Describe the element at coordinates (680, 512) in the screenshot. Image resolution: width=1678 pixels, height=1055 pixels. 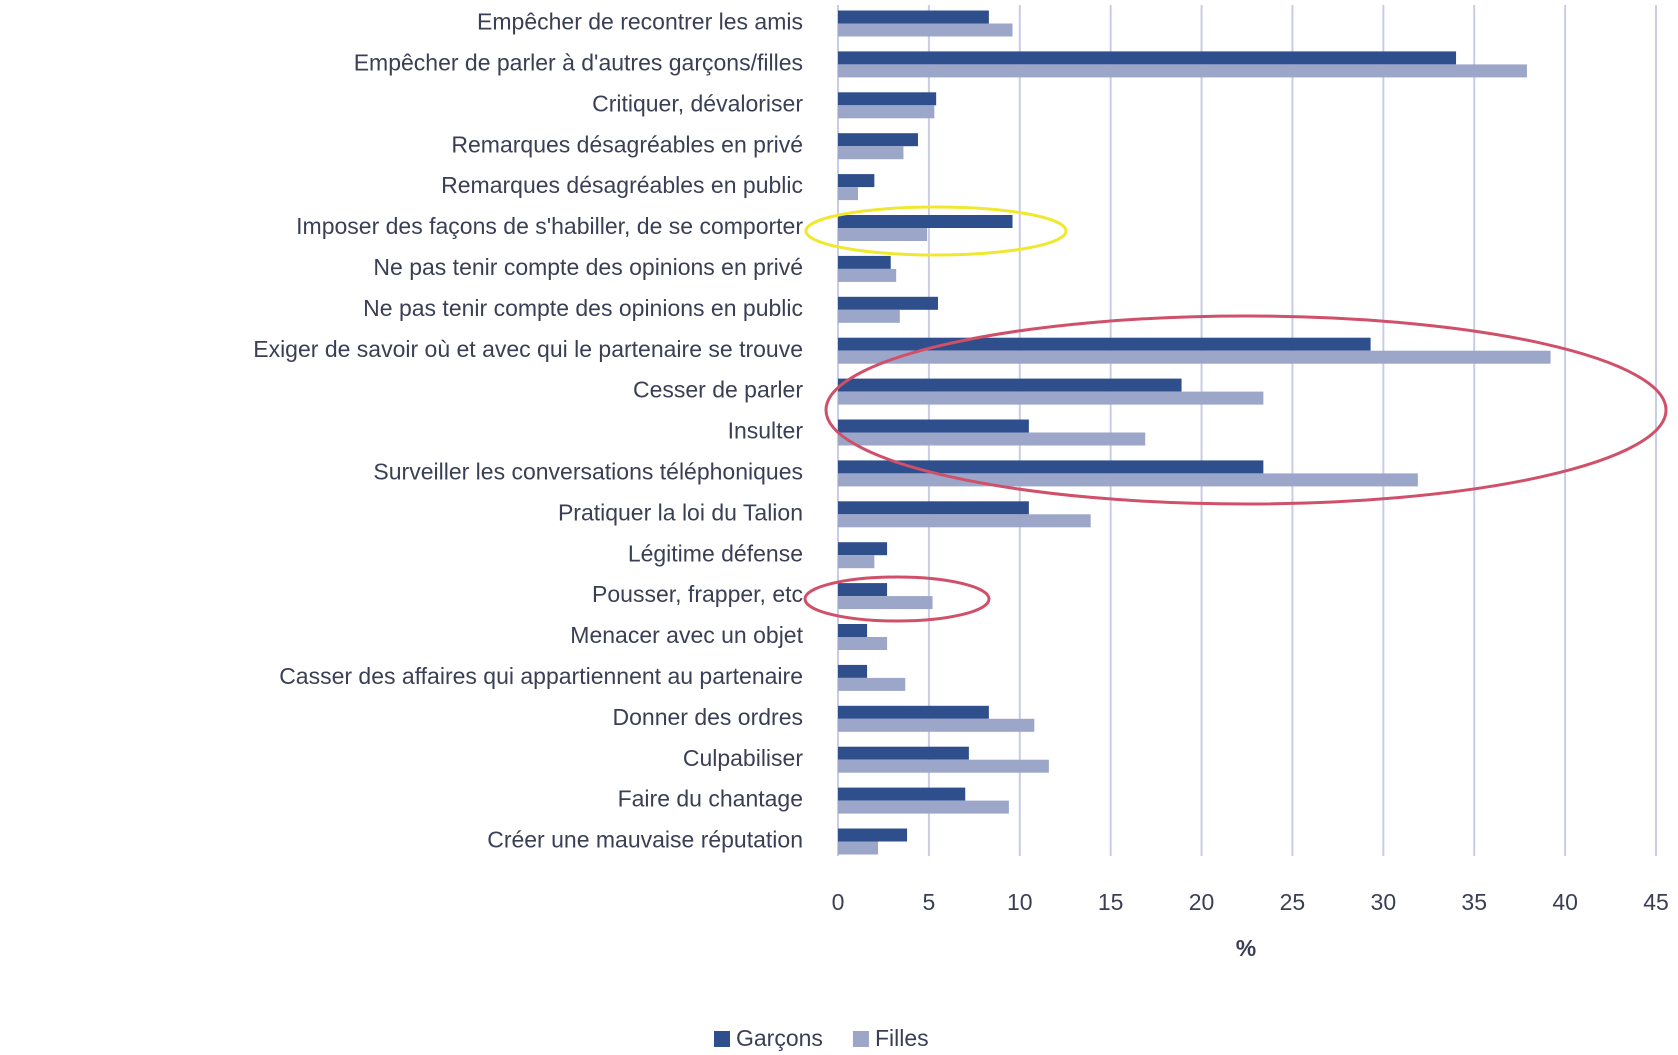
I see `y-tick-label: Pratiquer la loi du Talion` at that location.